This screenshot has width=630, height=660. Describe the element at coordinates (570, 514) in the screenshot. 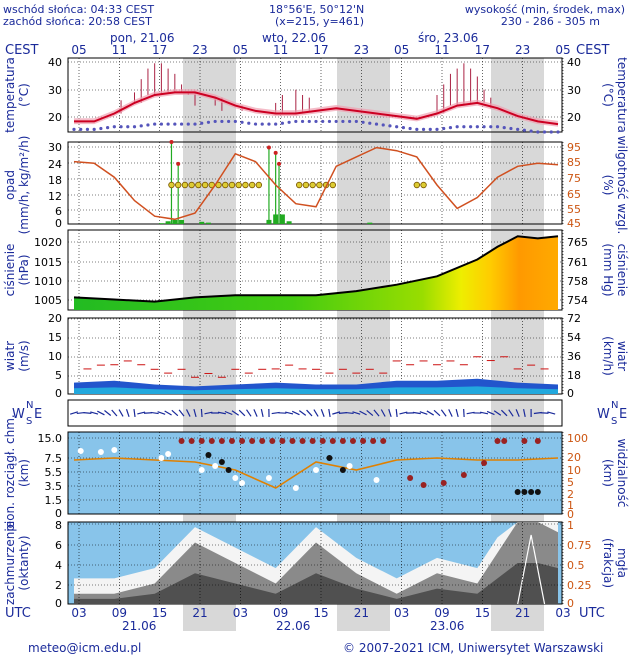

I see `vis-r-0: 0` at that location.